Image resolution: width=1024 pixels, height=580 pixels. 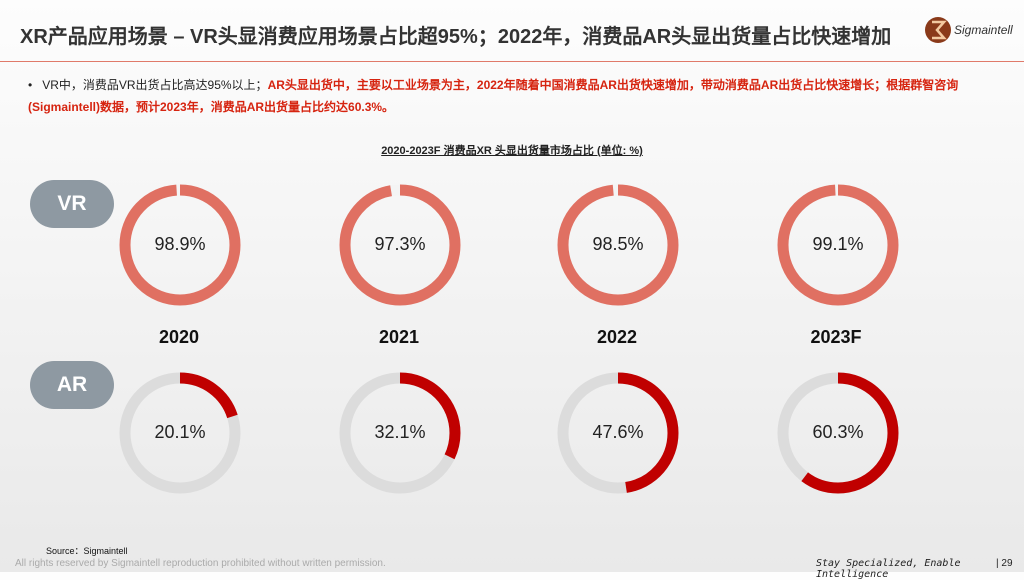 I want to click on chart-title-wrap: 2020-2023F 消费品XR 头显出货量市场占比 (单位: %), so click(x=512, y=150).